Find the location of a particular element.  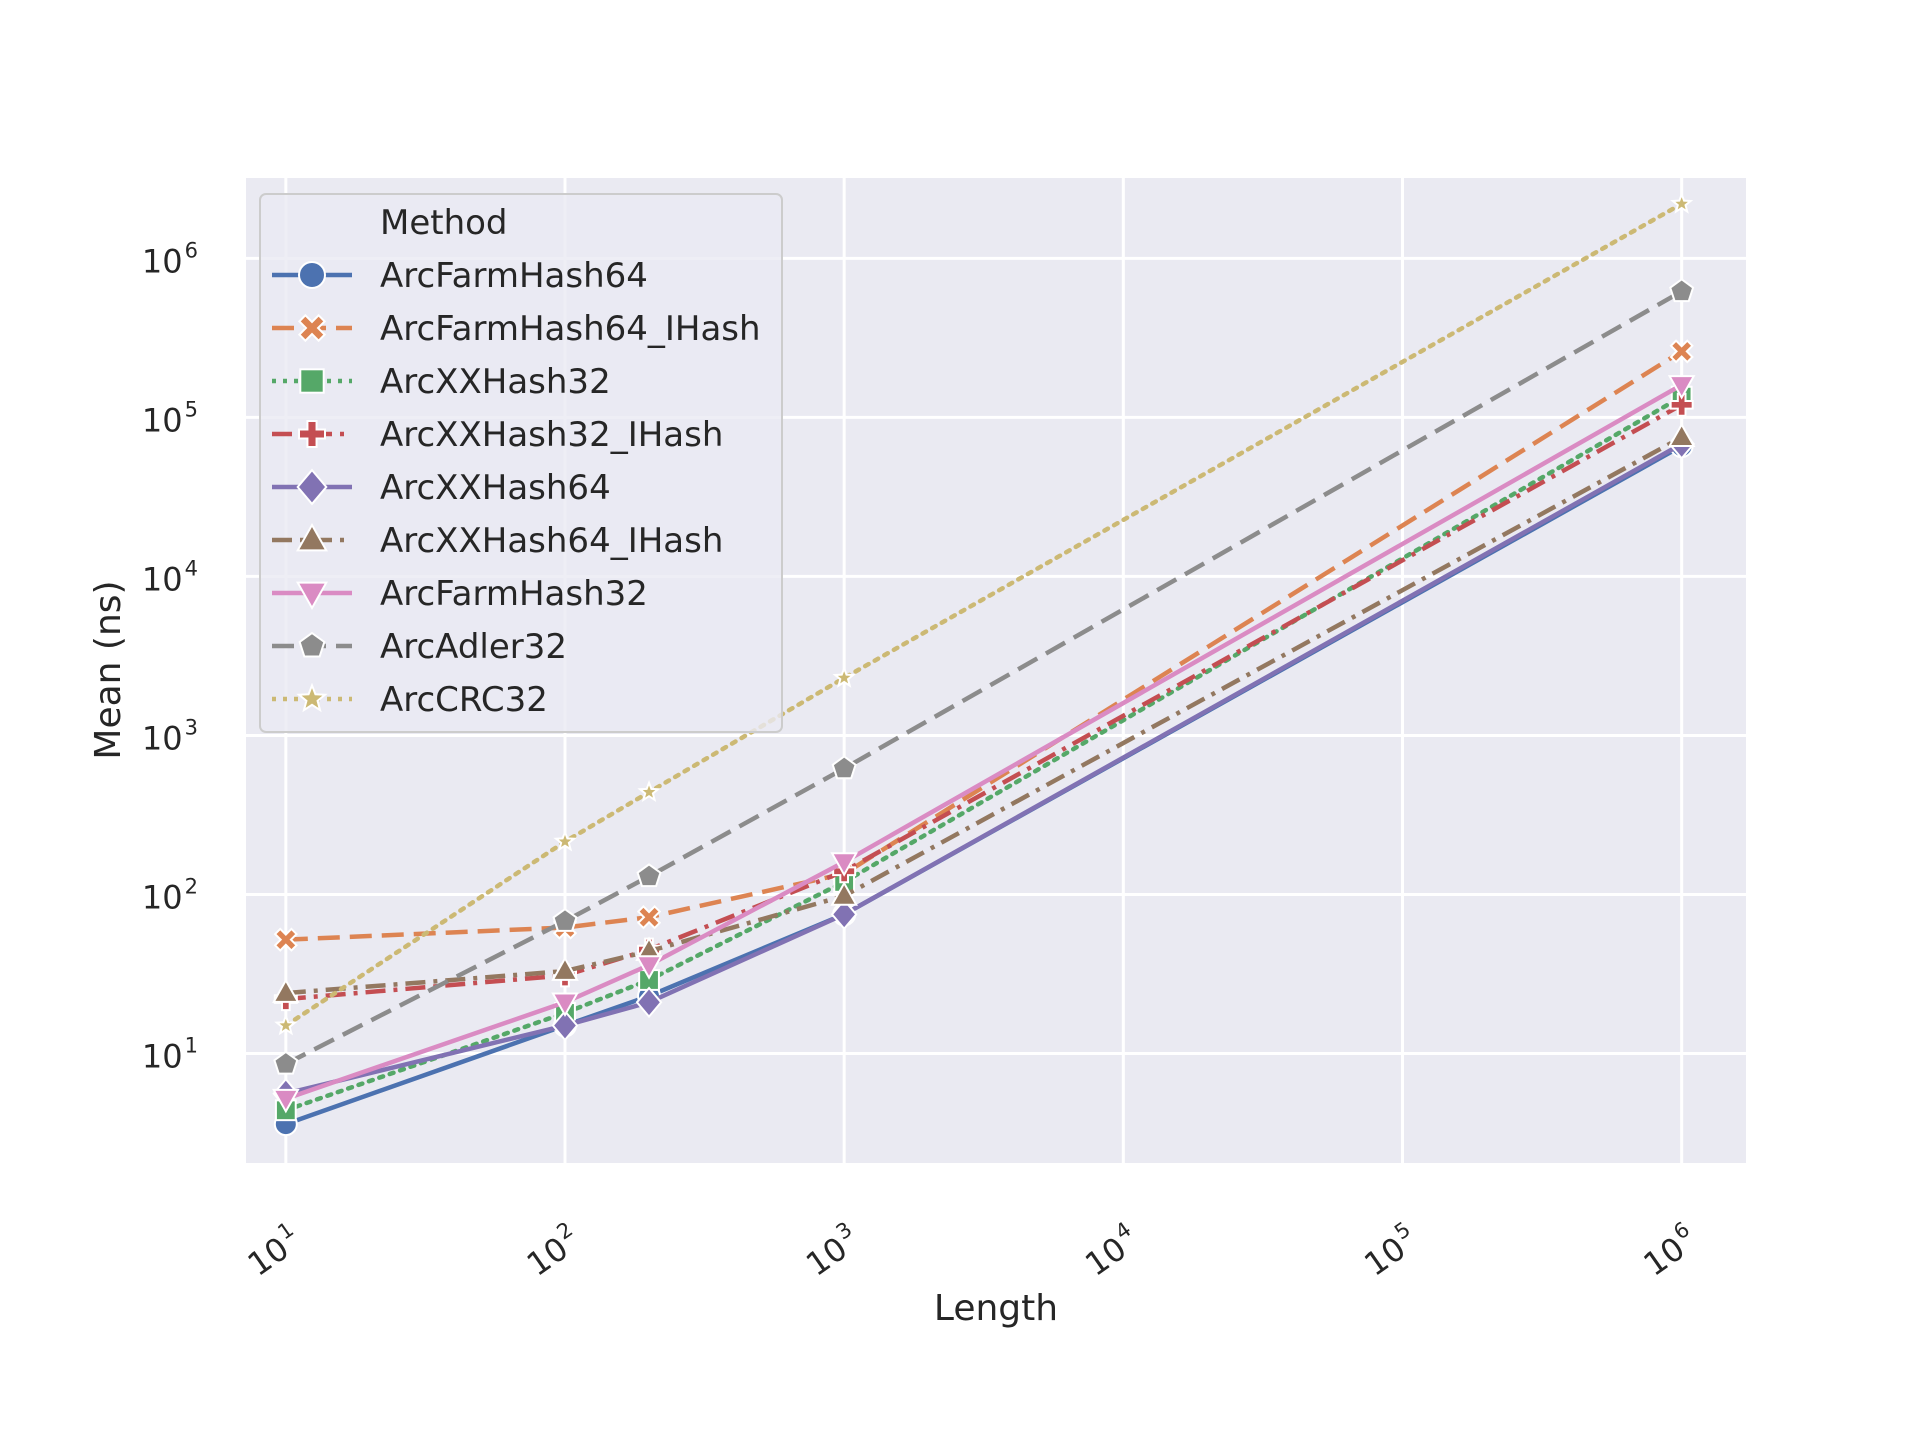

legend-item-arcfarmhash64-ihash: ArcFarmHash64_IHash is located at coordinates (516, 329).